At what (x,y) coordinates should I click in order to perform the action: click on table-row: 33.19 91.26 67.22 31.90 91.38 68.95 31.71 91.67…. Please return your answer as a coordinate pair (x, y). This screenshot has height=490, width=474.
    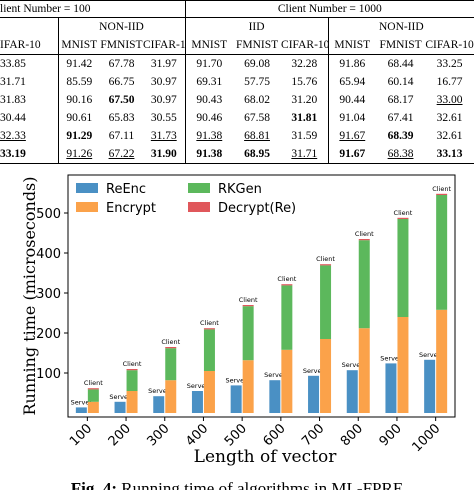
    Looking at the image, I should click on (237, 154).